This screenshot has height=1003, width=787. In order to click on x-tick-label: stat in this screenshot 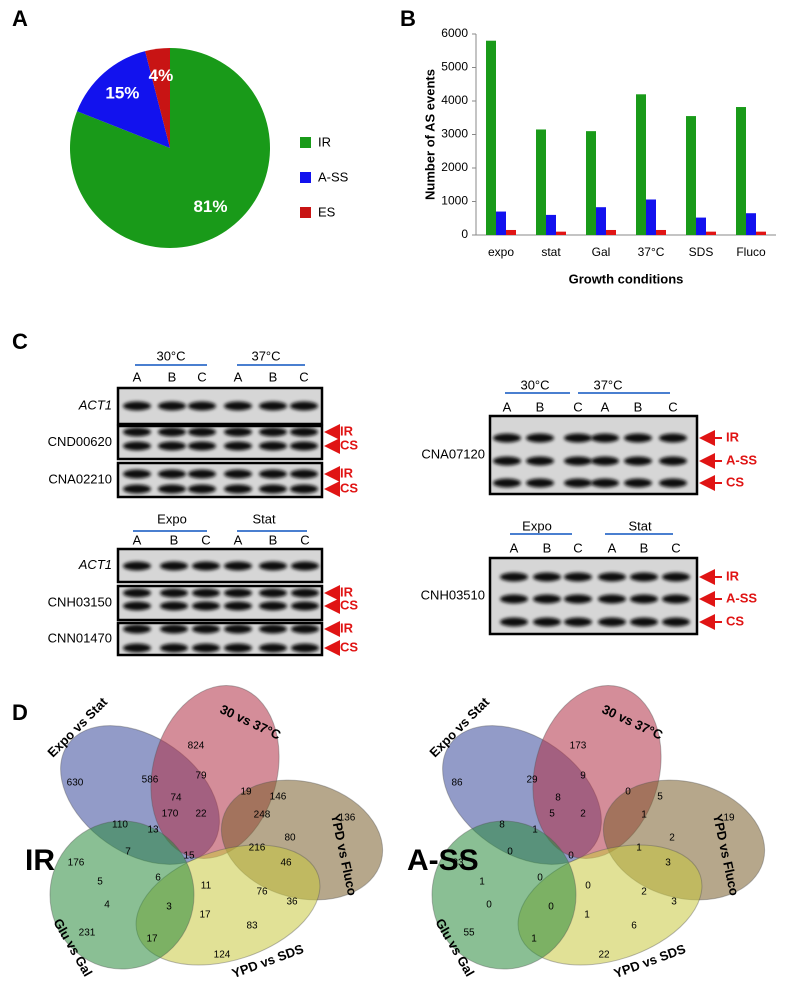, I will do `click(551, 252)`.